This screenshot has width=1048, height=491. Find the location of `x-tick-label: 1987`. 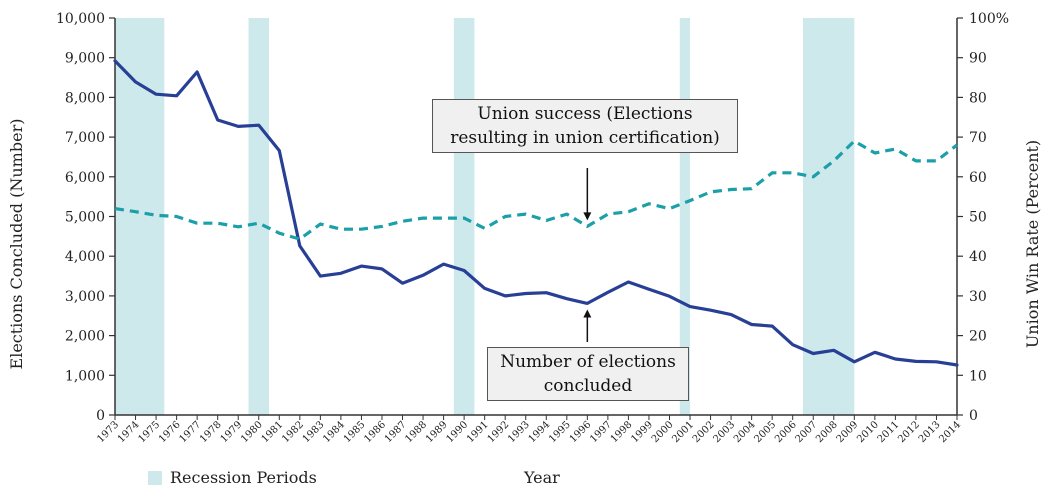

x-tick-label: 1987 is located at coordinates (396, 432).